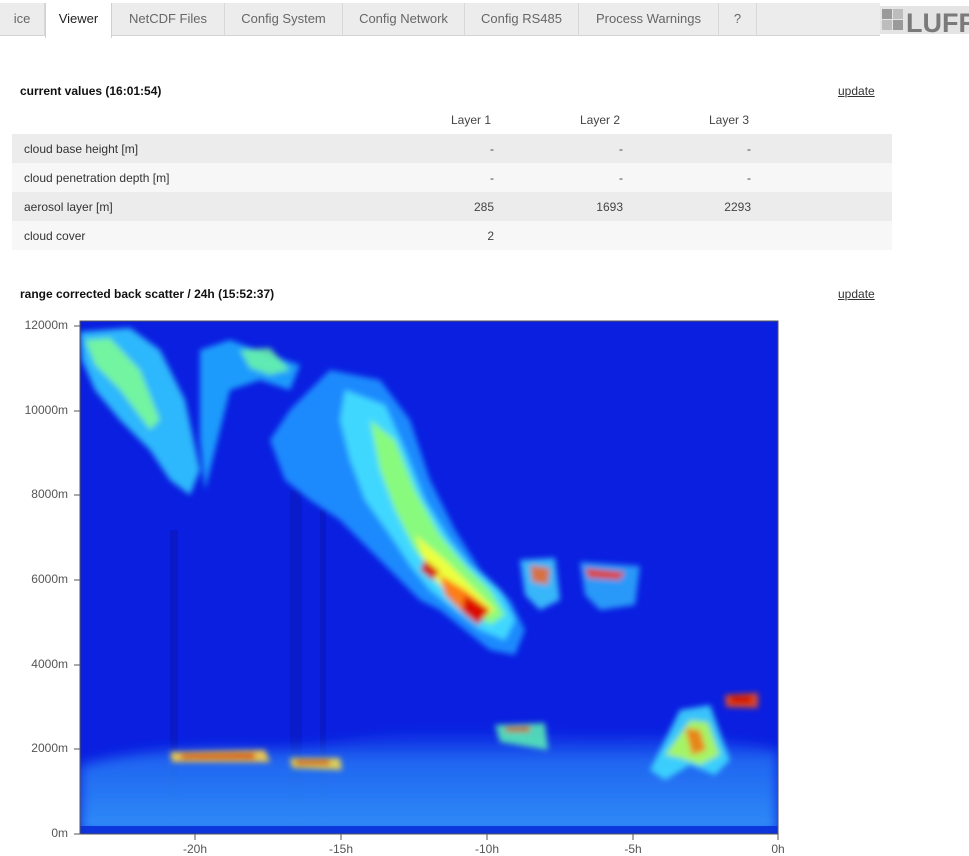  I want to click on x-tick-label: 0h, so click(778, 849).